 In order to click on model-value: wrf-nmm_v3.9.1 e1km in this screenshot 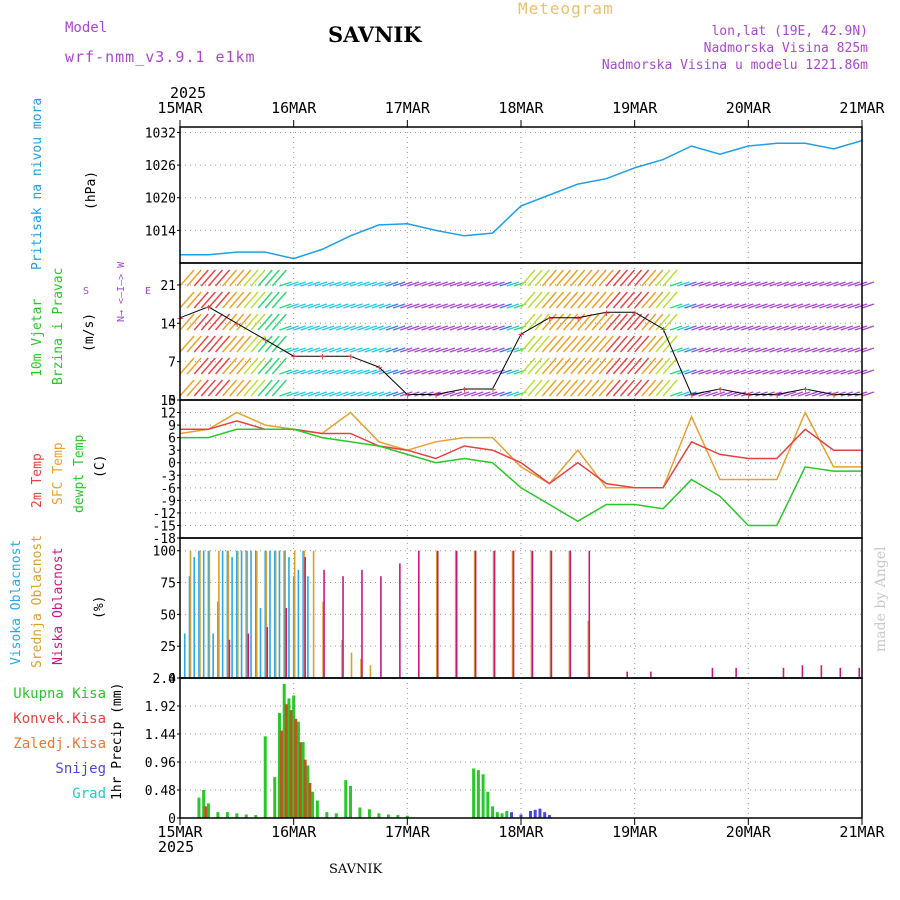, I will do `click(160, 57)`.